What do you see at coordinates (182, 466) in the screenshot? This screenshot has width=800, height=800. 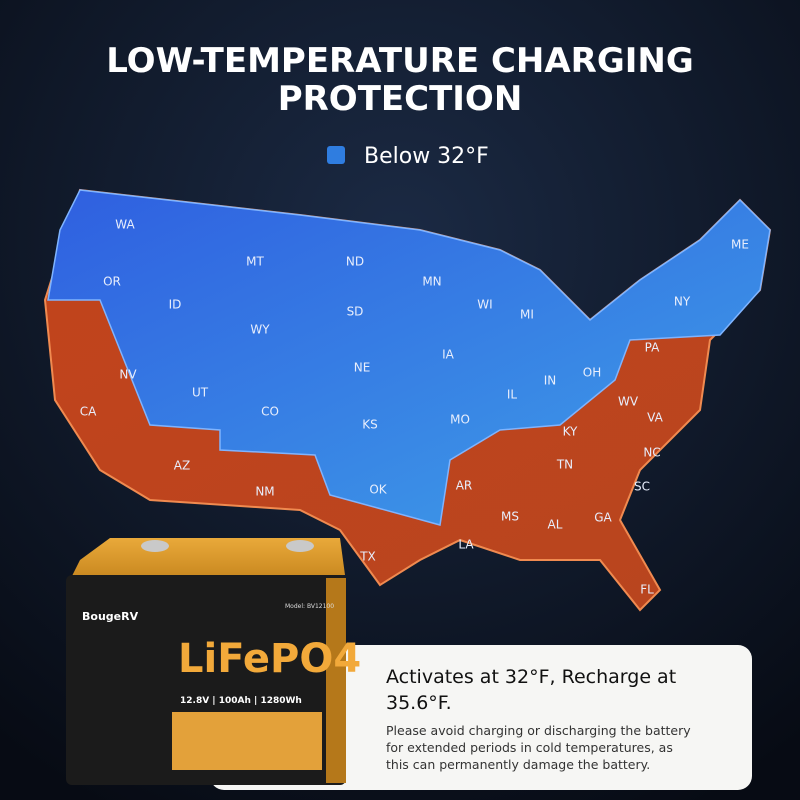 I see `state-label: AZ` at bounding box center [182, 466].